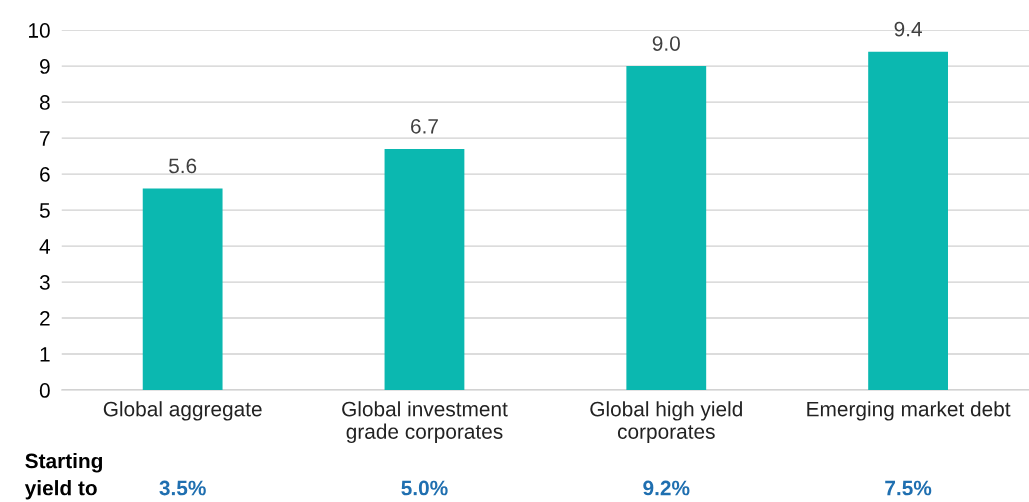 Image resolution: width=1029 pixels, height=502 pixels. Describe the element at coordinates (63, 476) in the screenshot. I see `text: Starting yield to` at that location.